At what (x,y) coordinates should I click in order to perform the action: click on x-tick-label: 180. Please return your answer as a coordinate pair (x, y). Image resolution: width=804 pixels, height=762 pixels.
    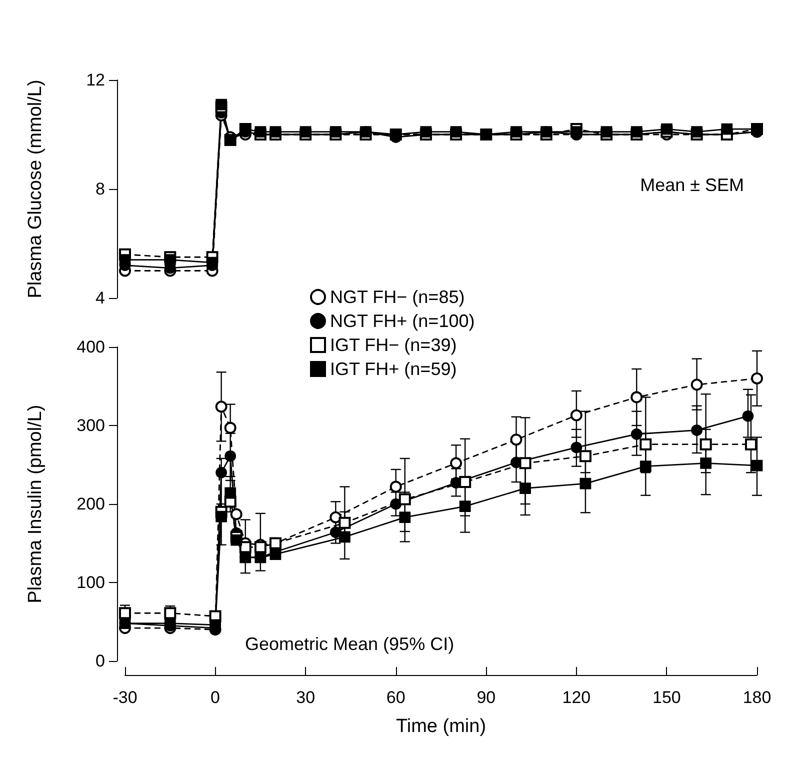
    Looking at the image, I should click on (757, 697).